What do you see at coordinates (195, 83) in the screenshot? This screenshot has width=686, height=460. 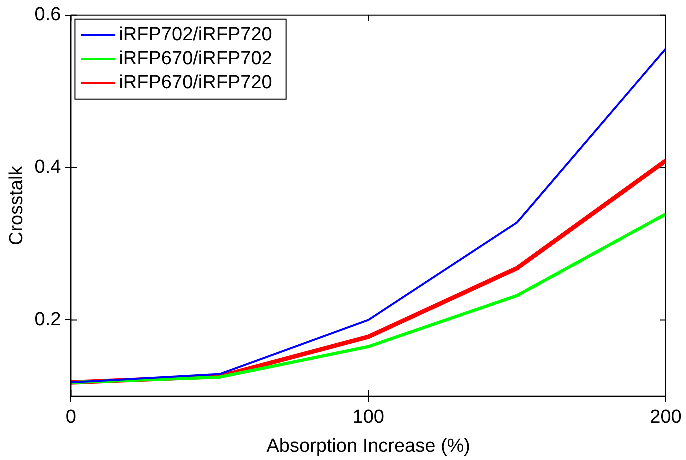 I see `legend-label: iRFP670/iRFP720` at bounding box center [195, 83].